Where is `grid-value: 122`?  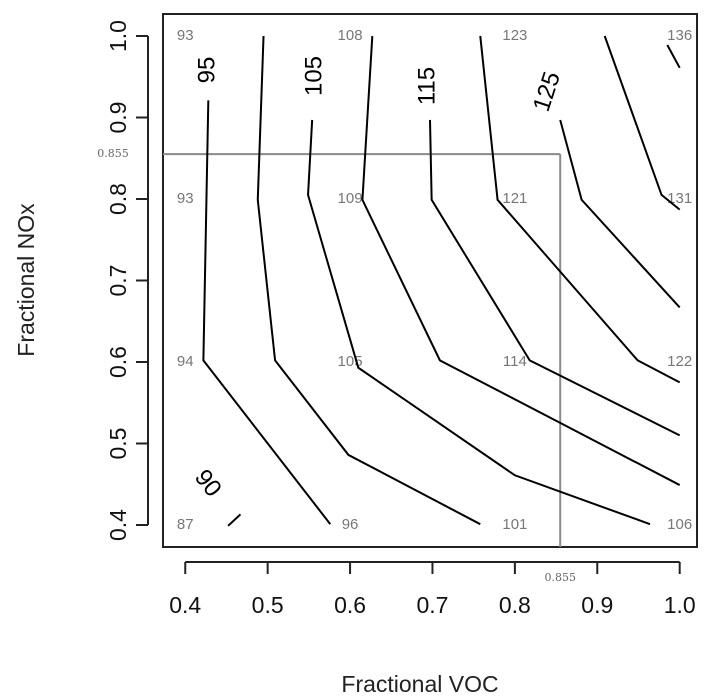 grid-value: 122 is located at coordinates (679, 361).